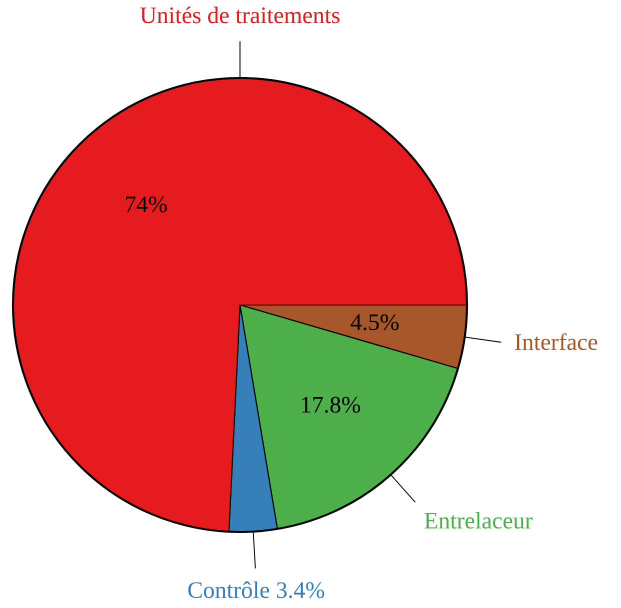  What do you see at coordinates (556, 341) in the screenshot?
I see `slice-label: Interface` at bounding box center [556, 341].